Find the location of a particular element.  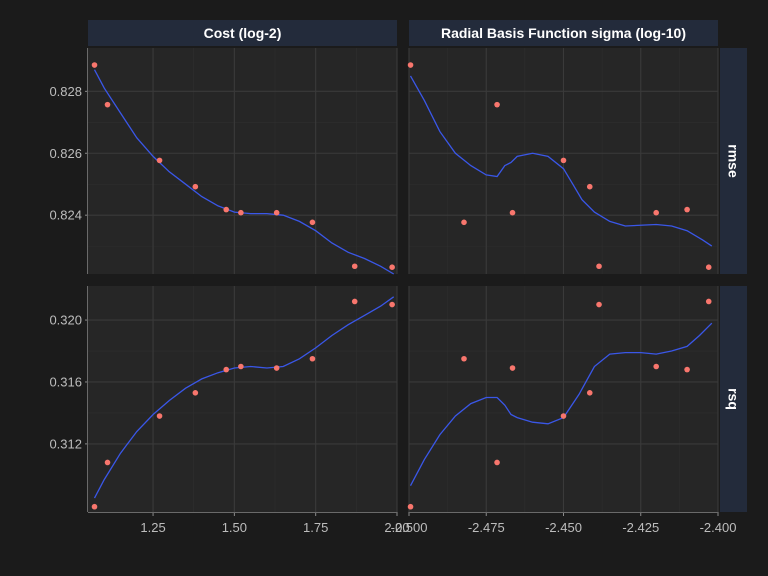

x-tick-label: 1.50 is located at coordinates (234, 527).